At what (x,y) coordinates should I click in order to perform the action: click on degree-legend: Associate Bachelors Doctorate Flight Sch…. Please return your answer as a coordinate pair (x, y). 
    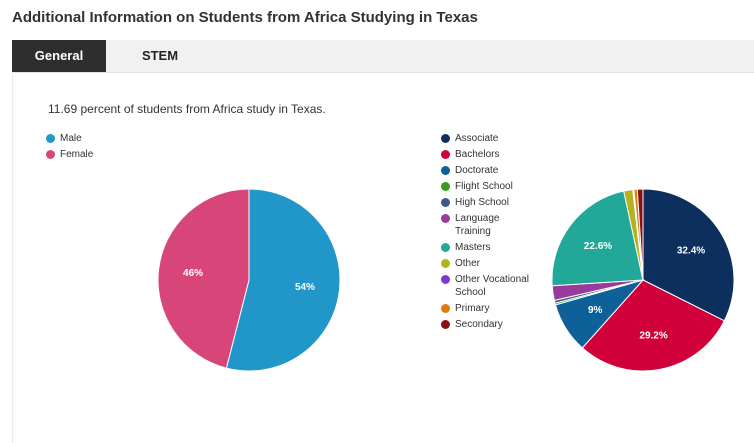
    Looking at the image, I should click on (488, 233).